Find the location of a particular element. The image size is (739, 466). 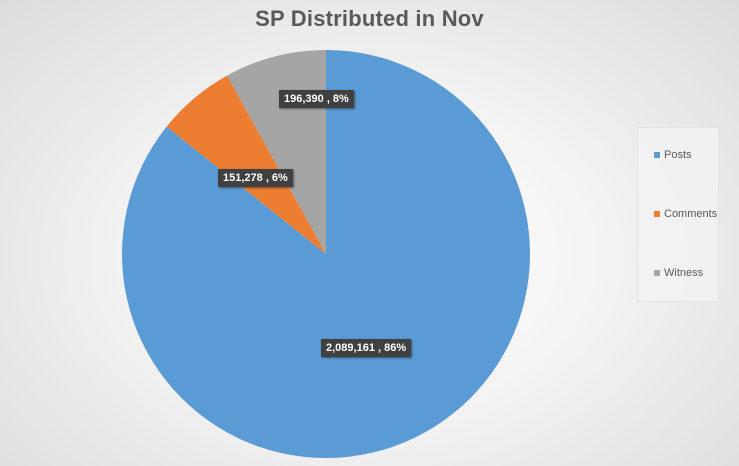

legend-item-comments: Comments is located at coordinates (685, 214).